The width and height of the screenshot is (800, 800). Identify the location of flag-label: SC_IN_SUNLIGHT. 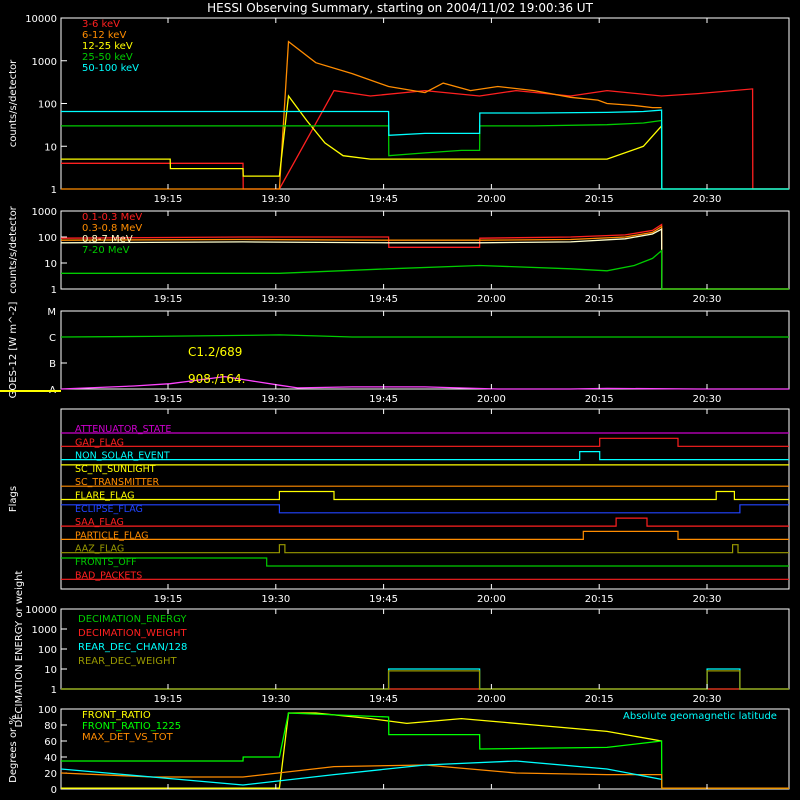
(115, 469).